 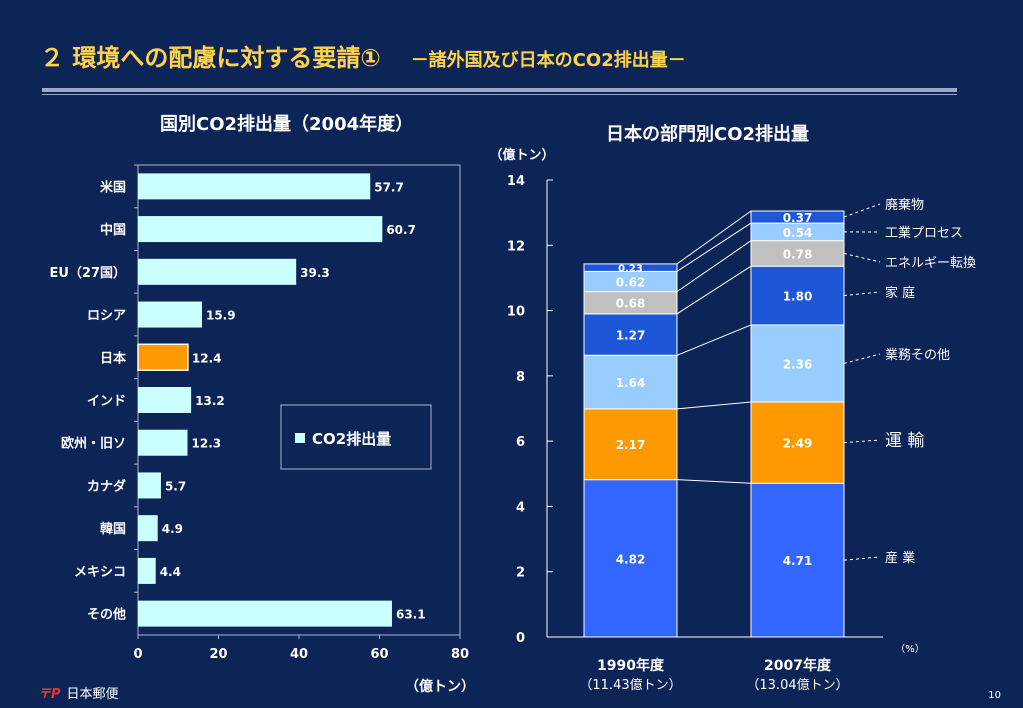 I want to click on value-label-1: 60.7, so click(x=401, y=230).